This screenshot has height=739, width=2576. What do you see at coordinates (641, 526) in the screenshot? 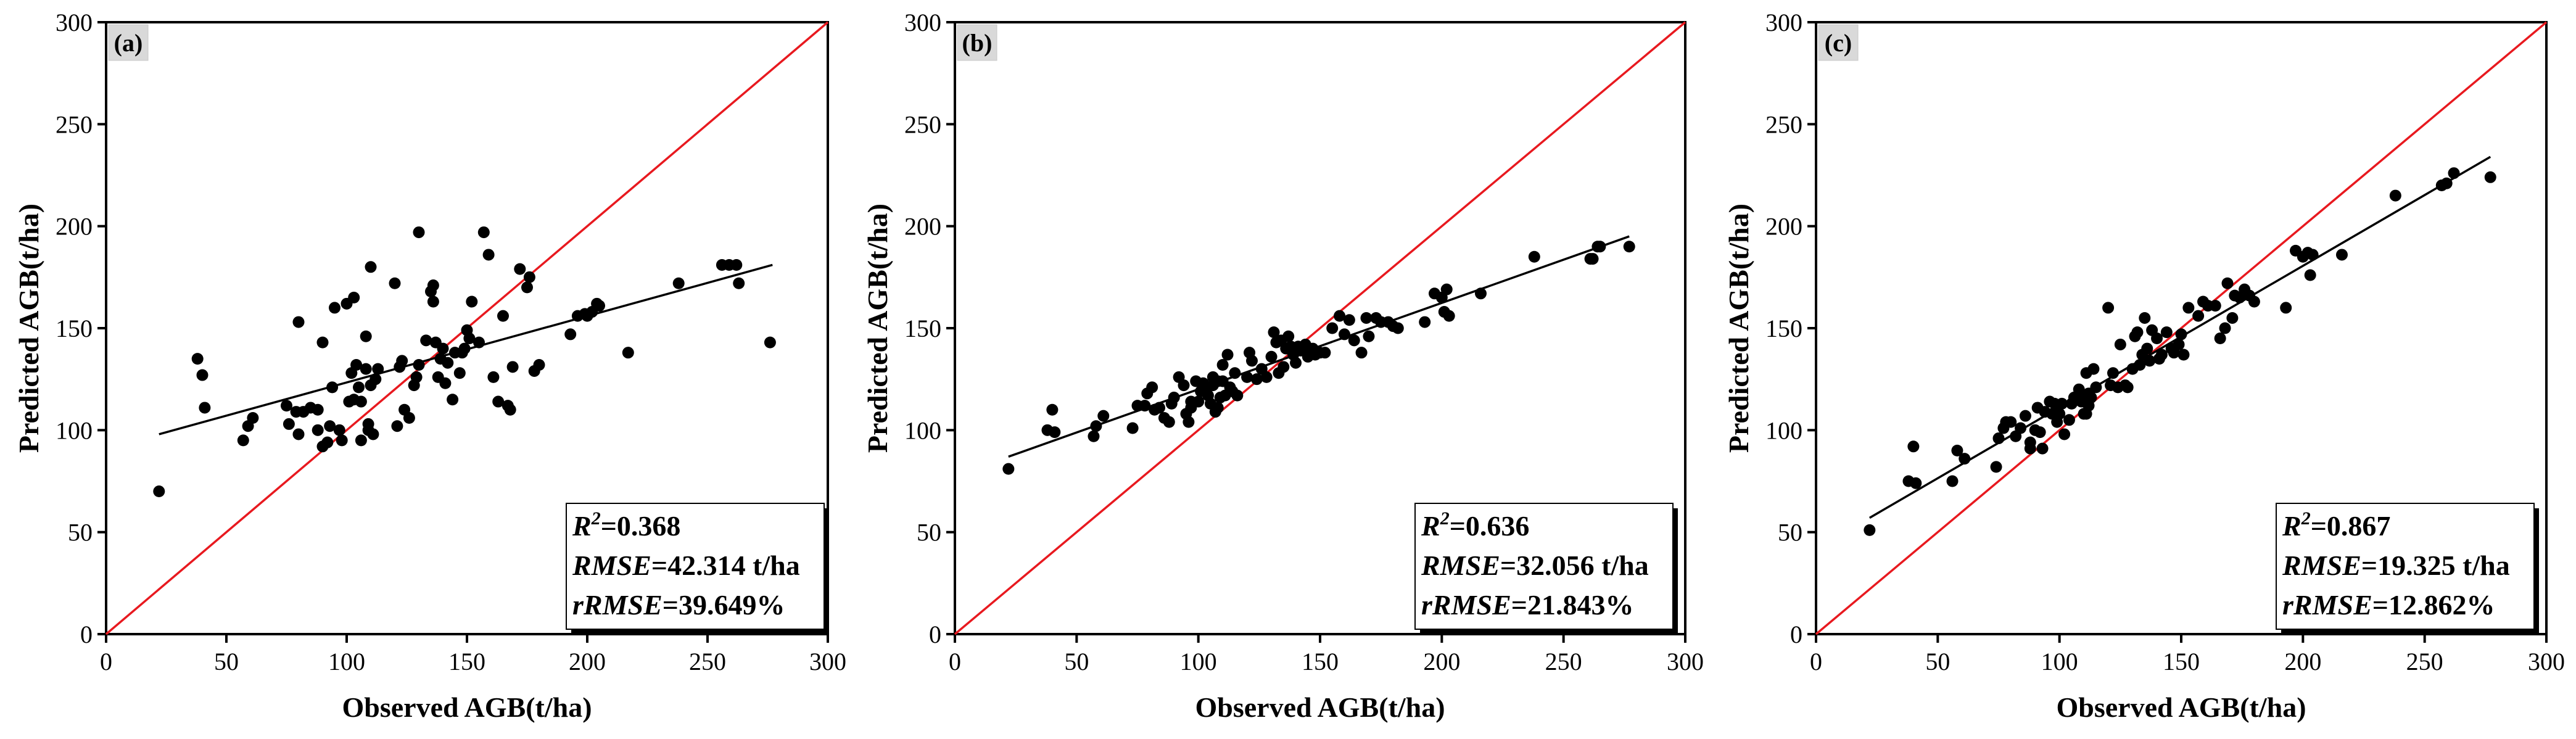
I see `stat-r2-value: =0.368` at bounding box center [641, 526].